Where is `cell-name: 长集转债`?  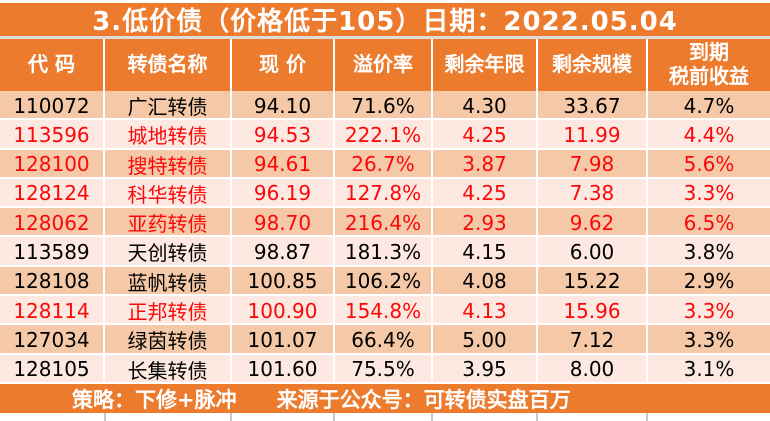 cell-name: 长集转债 is located at coordinates (168, 369).